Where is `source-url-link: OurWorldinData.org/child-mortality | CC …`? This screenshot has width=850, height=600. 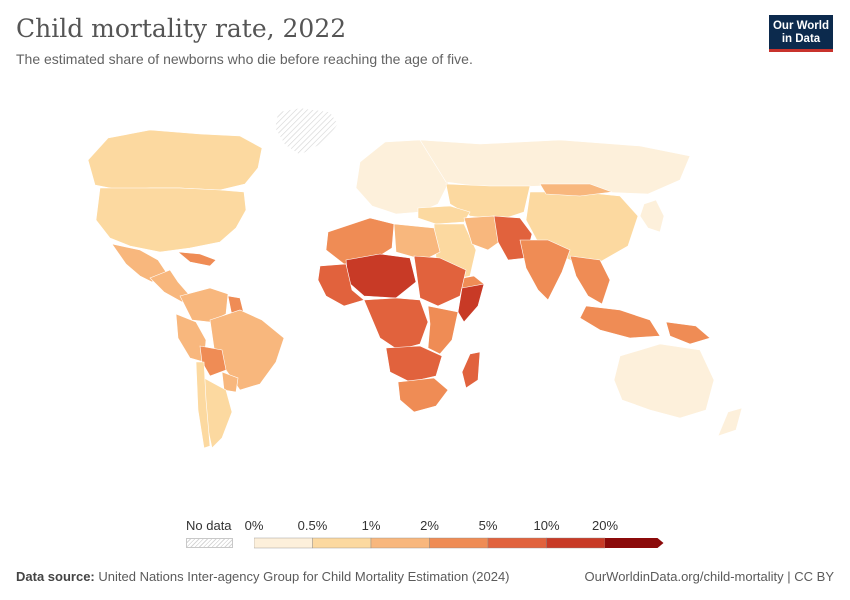
source-url-link: OurWorldinData.org/child-mortality | CC … is located at coordinates (709, 576).